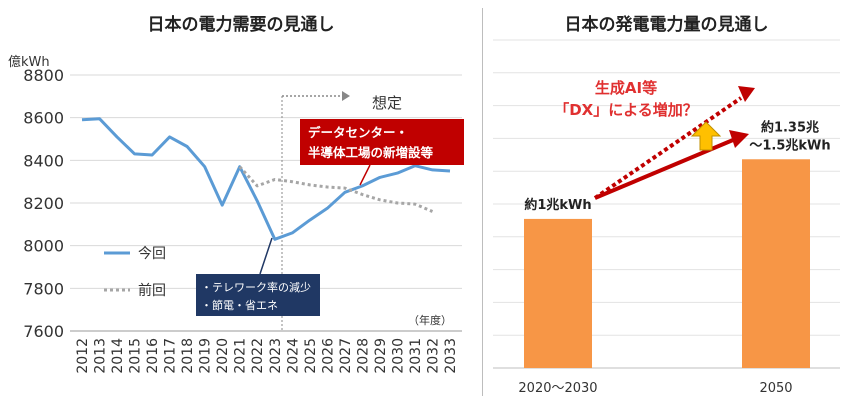  What do you see at coordinates (789, 145) in the screenshot?
I see `bar-value-label: ～1.5兆kWh` at bounding box center [789, 145].